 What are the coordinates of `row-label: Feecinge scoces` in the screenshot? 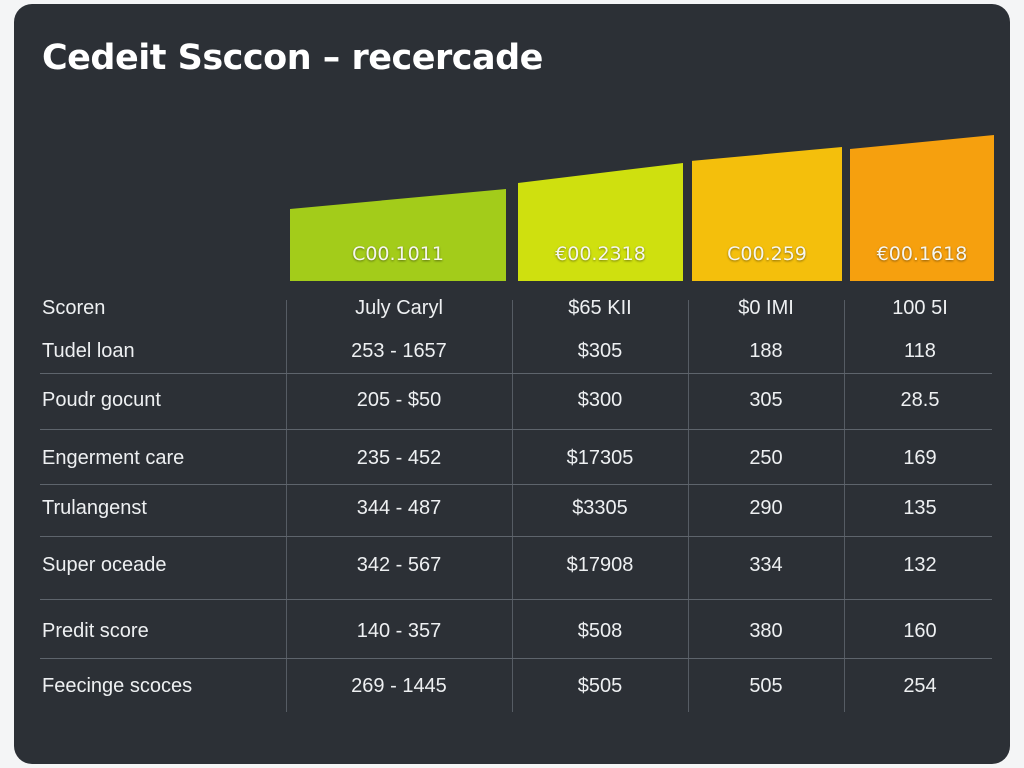 It's located at (117, 686).